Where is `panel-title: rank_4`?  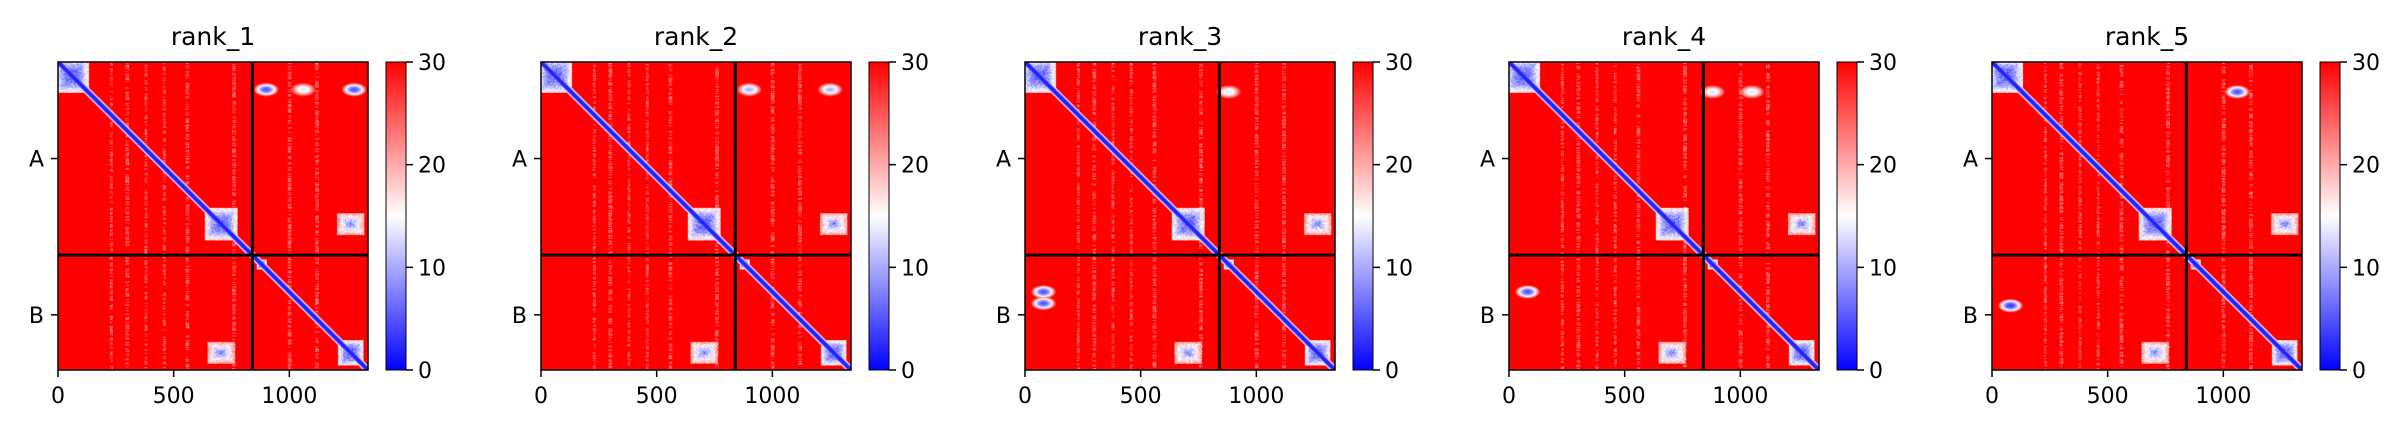 panel-title: rank_4 is located at coordinates (1664, 36).